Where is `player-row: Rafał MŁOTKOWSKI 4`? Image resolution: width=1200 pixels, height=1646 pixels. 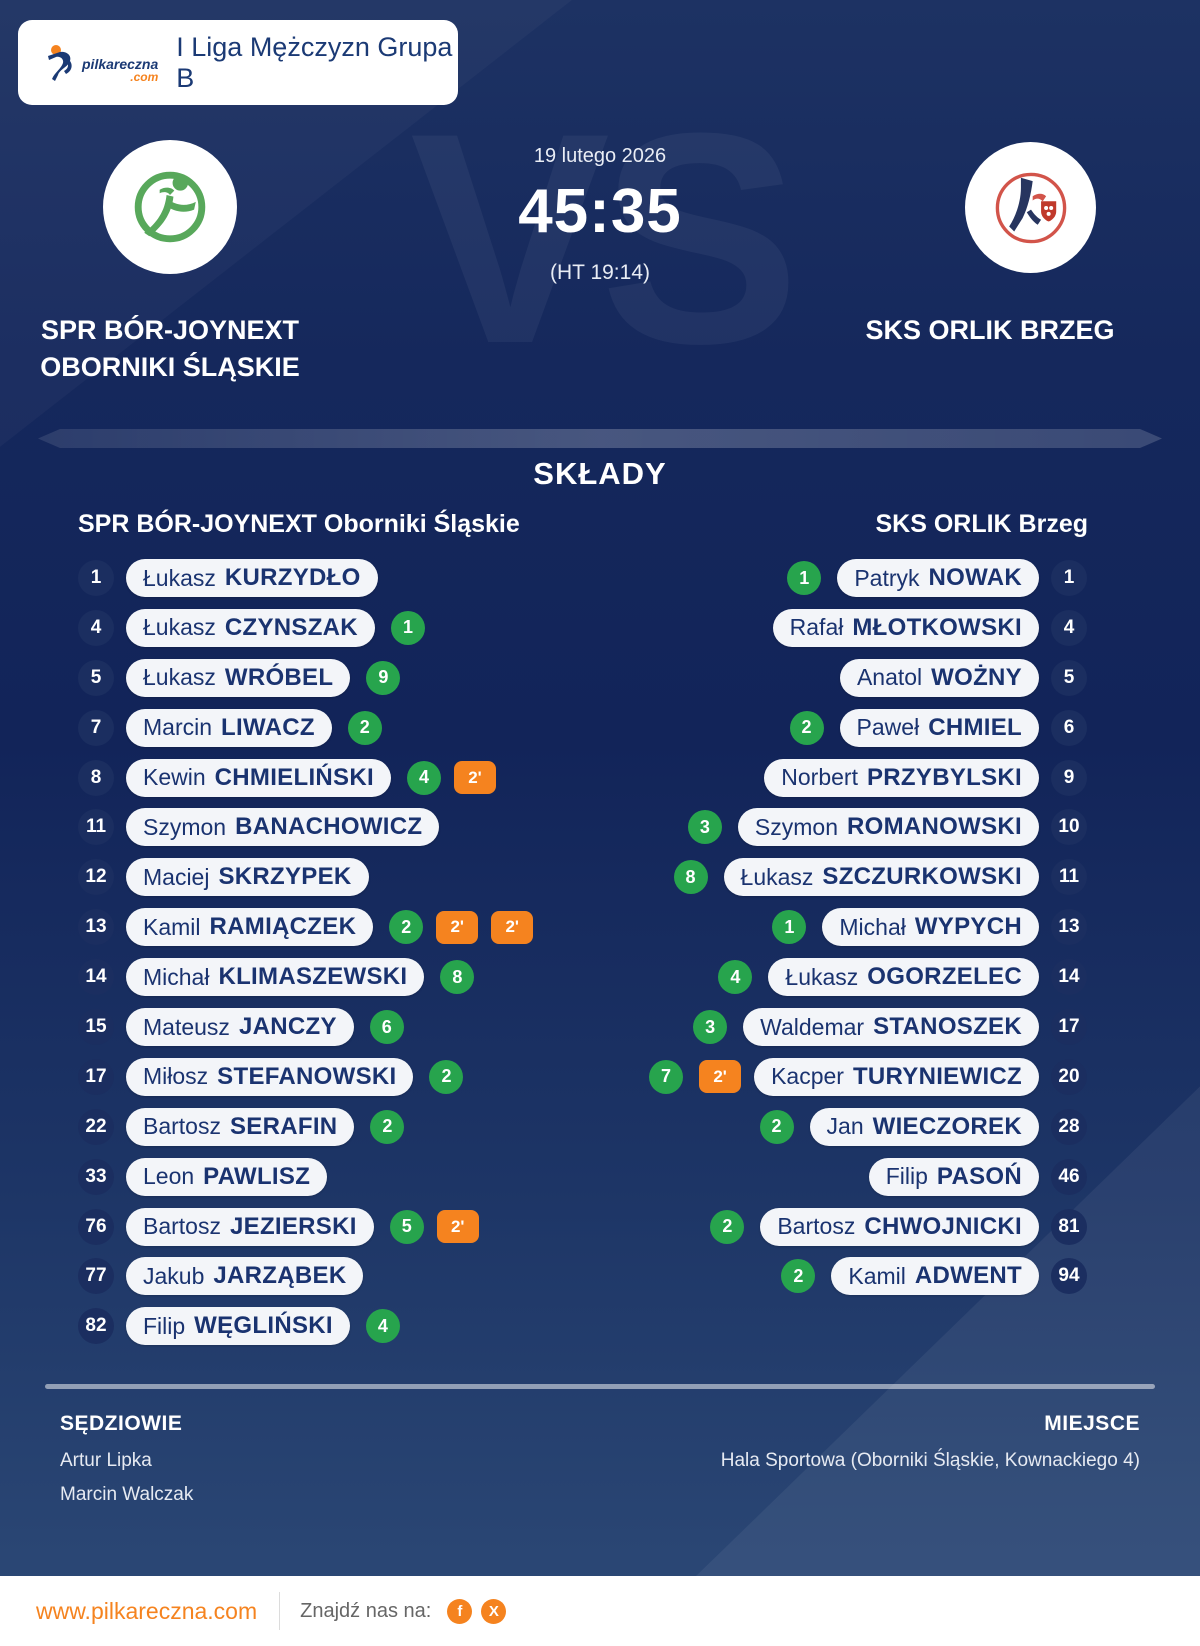
player-row: Rafał MŁOTKOWSKI 4 is located at coordinates (853, 627).